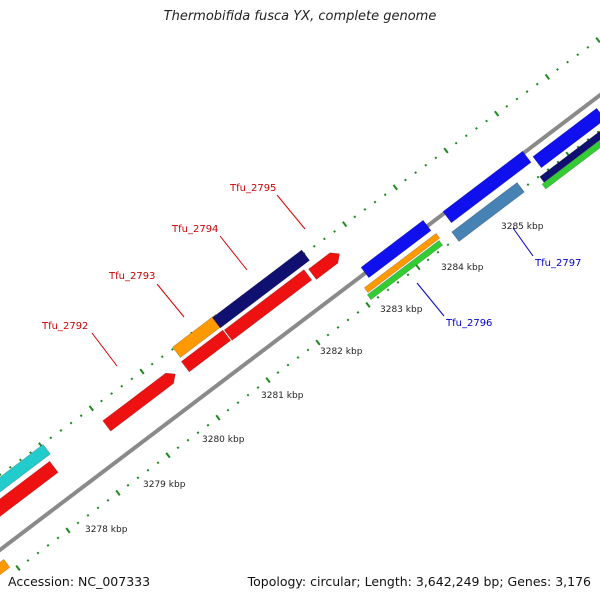  I want to click on gene-block-orange-corner, so click(5, 567).